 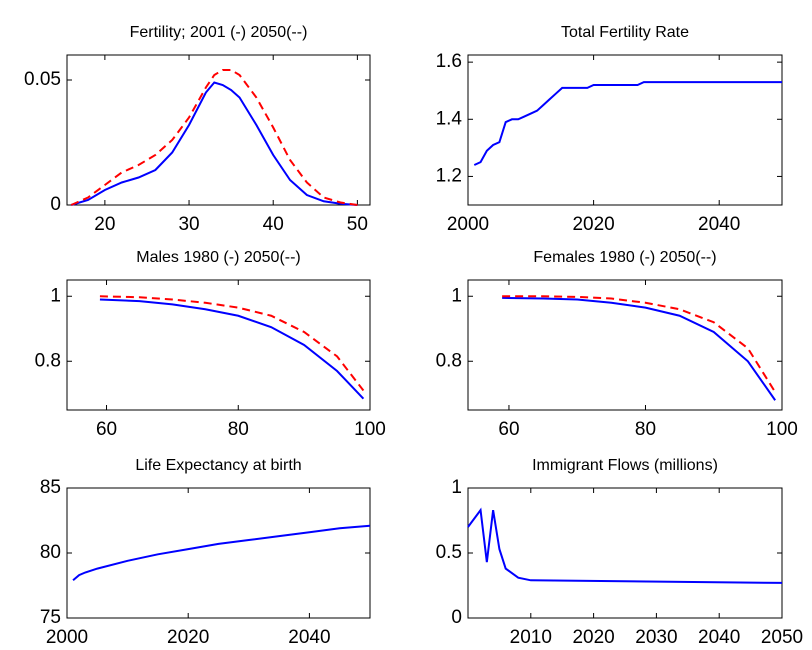 What do you see at coordinates (656, 637) in the screenshot?
I see `x-tick-label: 2030` at bounding box center [656, 637].